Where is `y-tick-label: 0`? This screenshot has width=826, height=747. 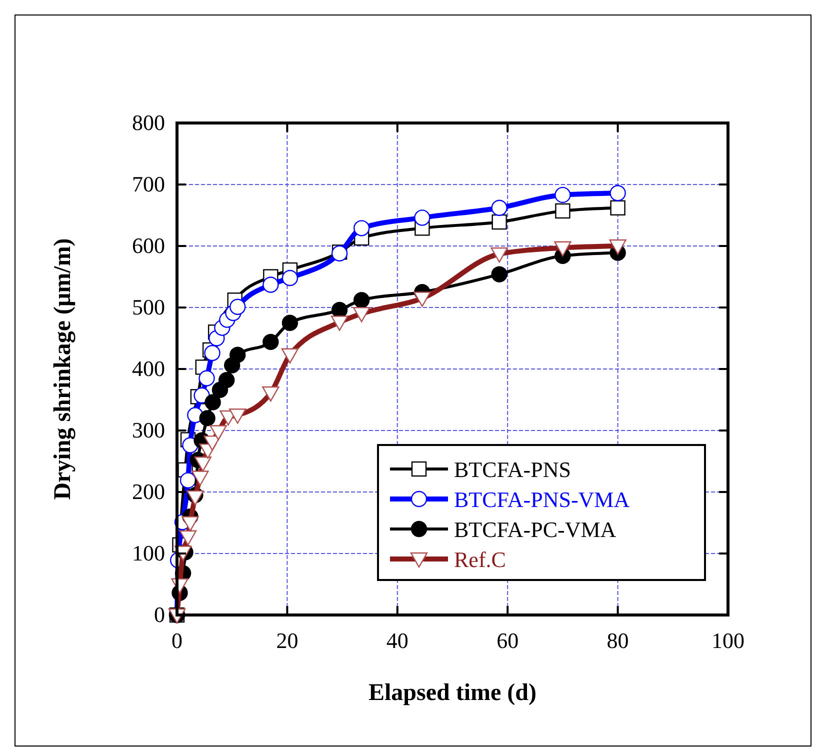 y-tick-label: 0 is located at coordinates (159, 614).